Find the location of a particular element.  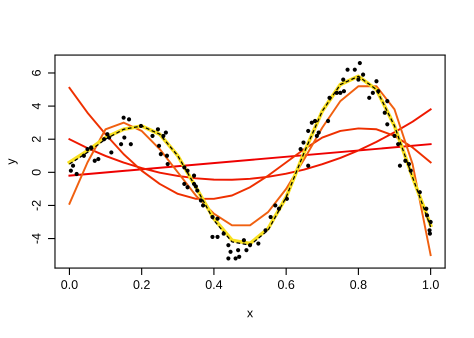

y-tick-label: 0 is located at coordinates (36, 172).